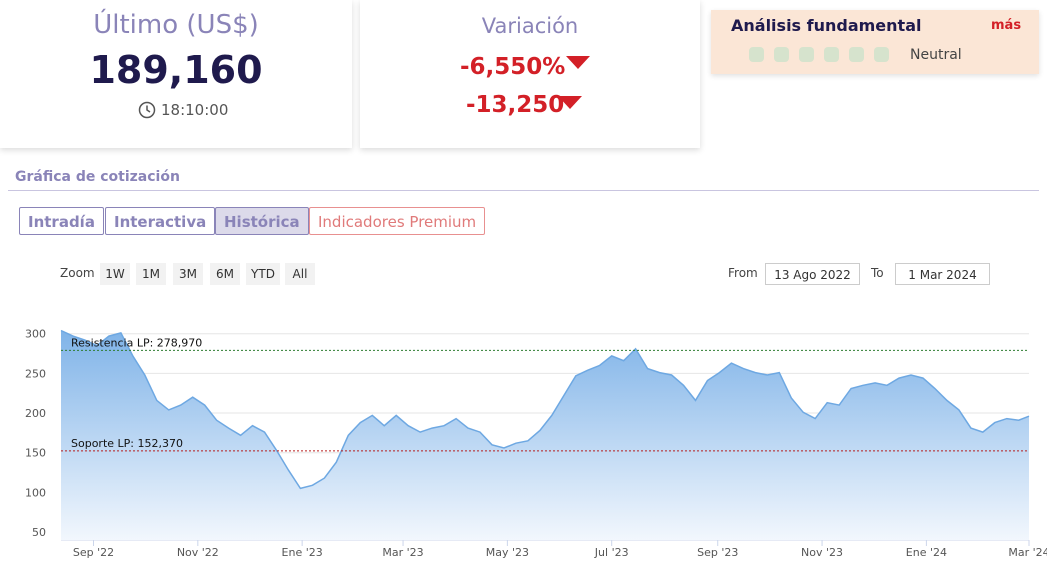 The image size is (1047, 563). What do you see at coordinates (877, 273) in the screenshot?
I see `to-label: To` at bounding box center [877, 273].